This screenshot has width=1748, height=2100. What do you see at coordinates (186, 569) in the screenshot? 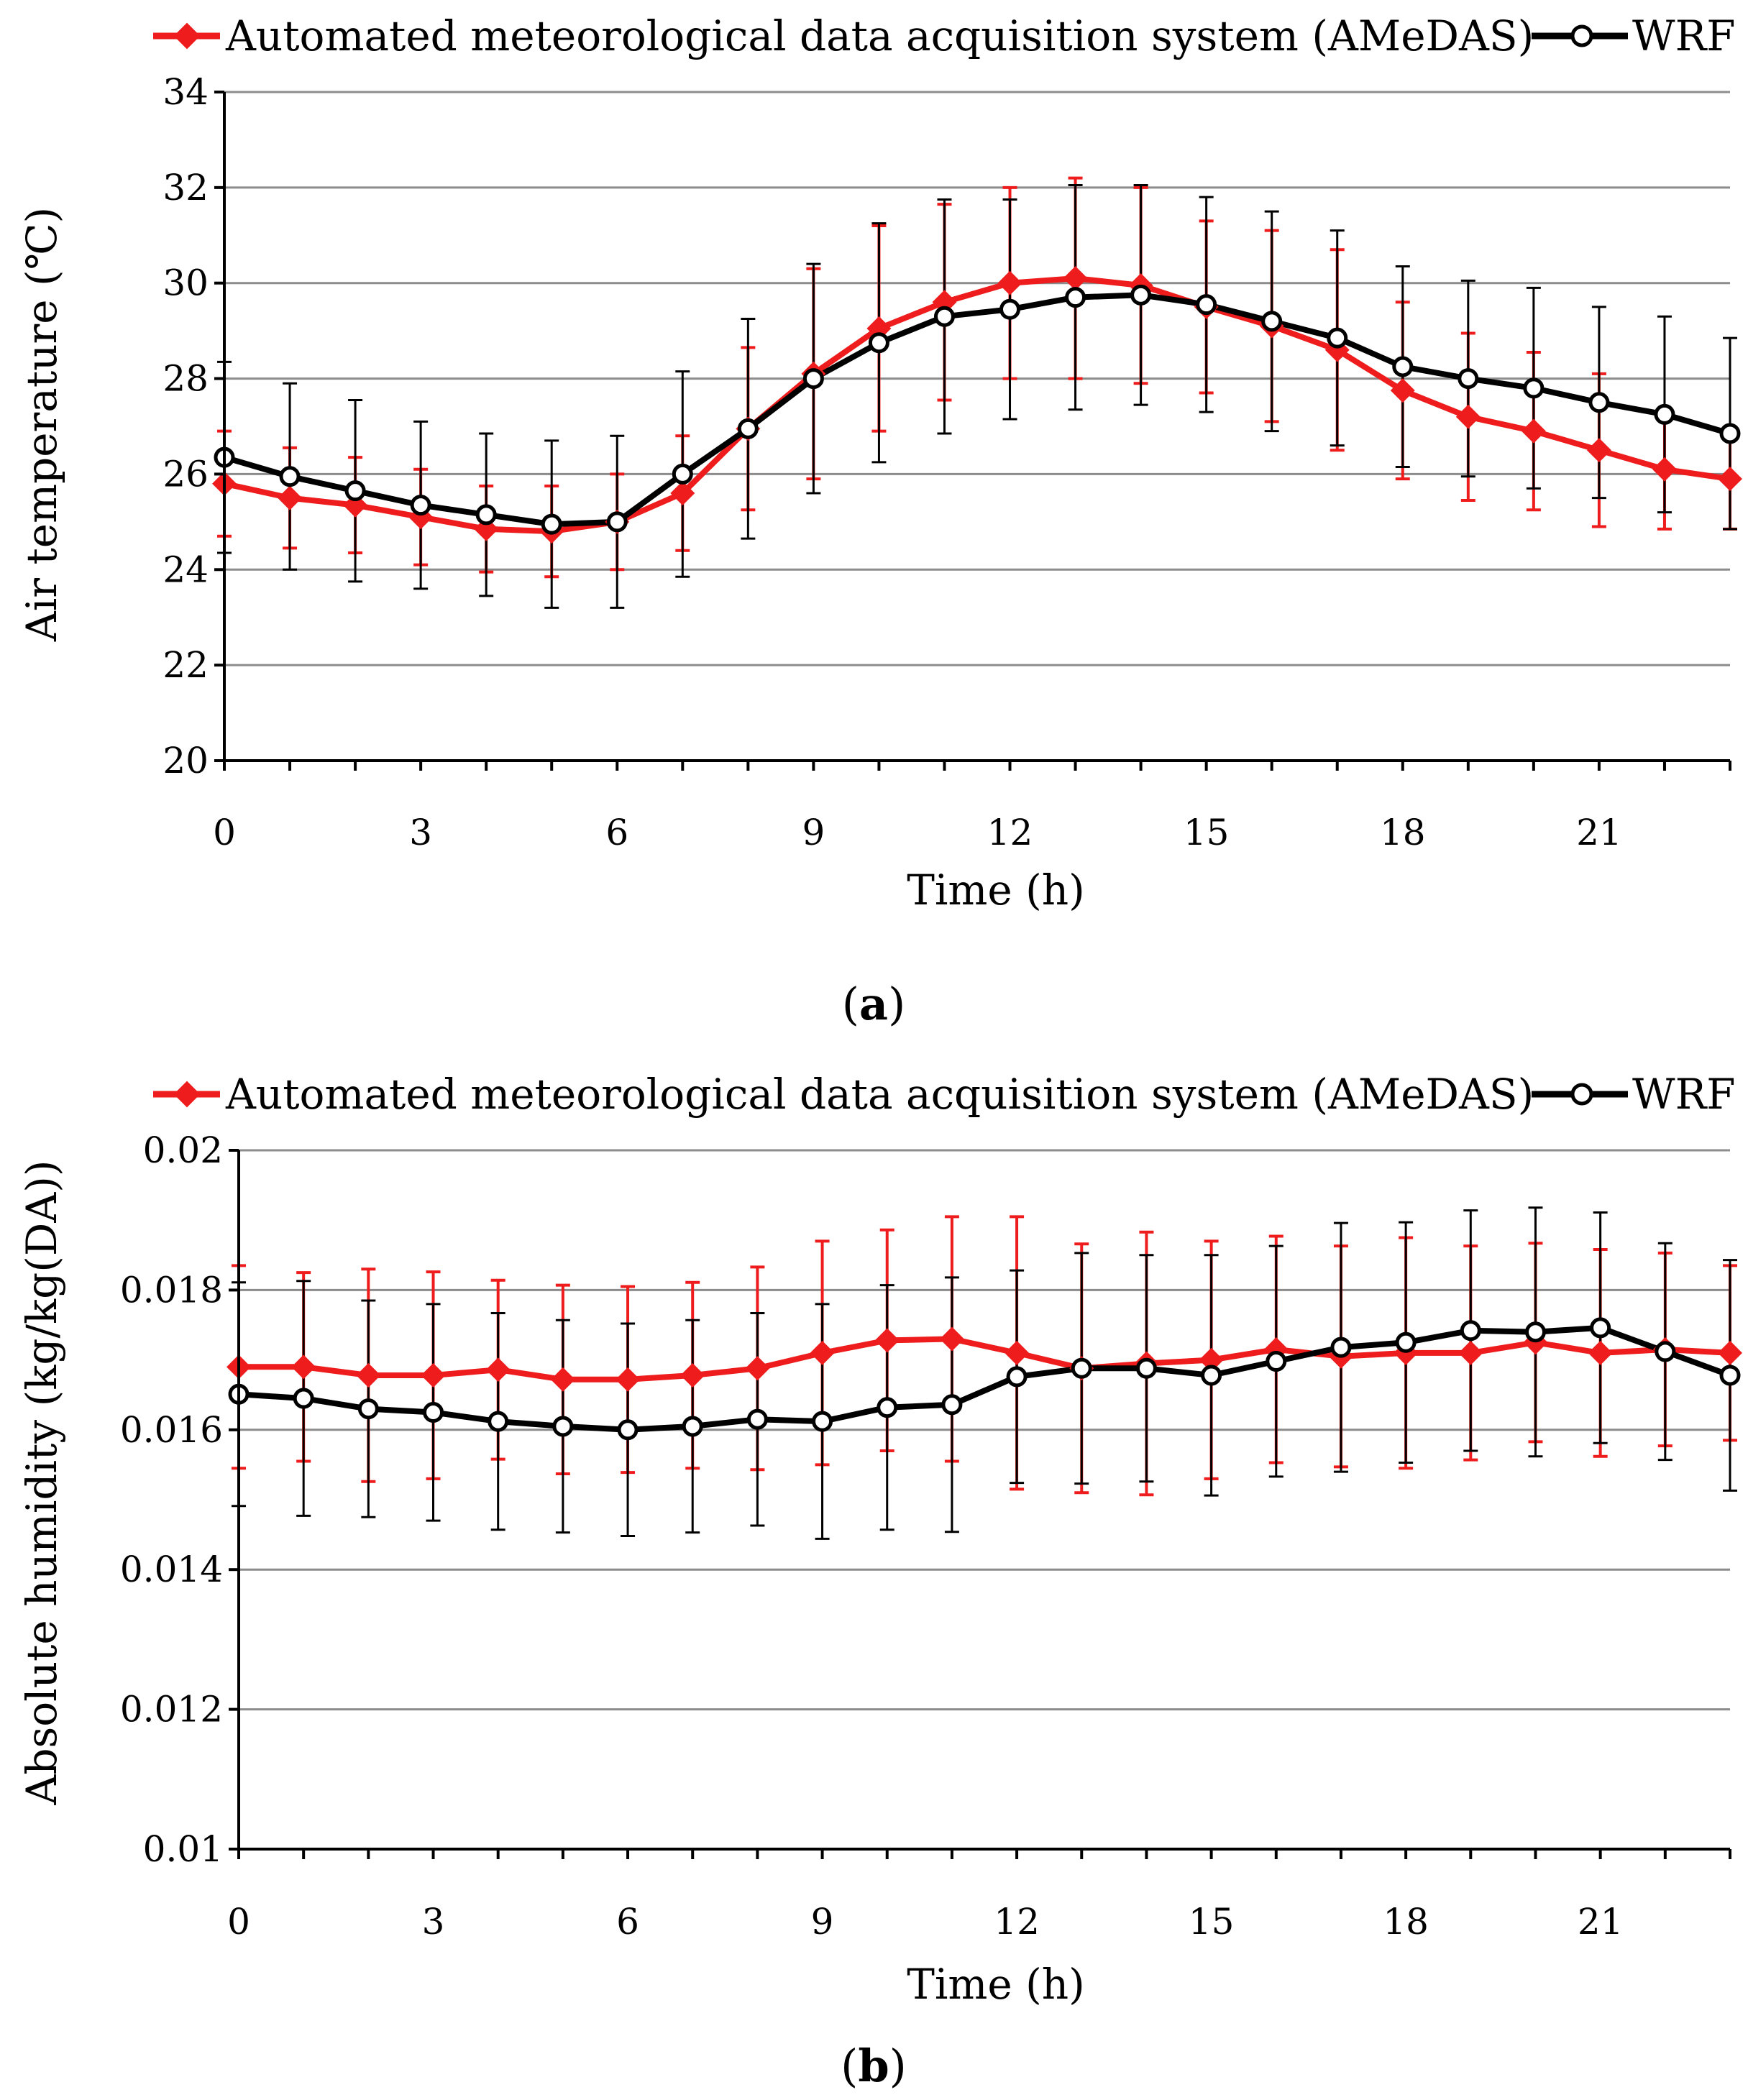
I see `y-tick-label: 24` at bounding box center [186, 569].